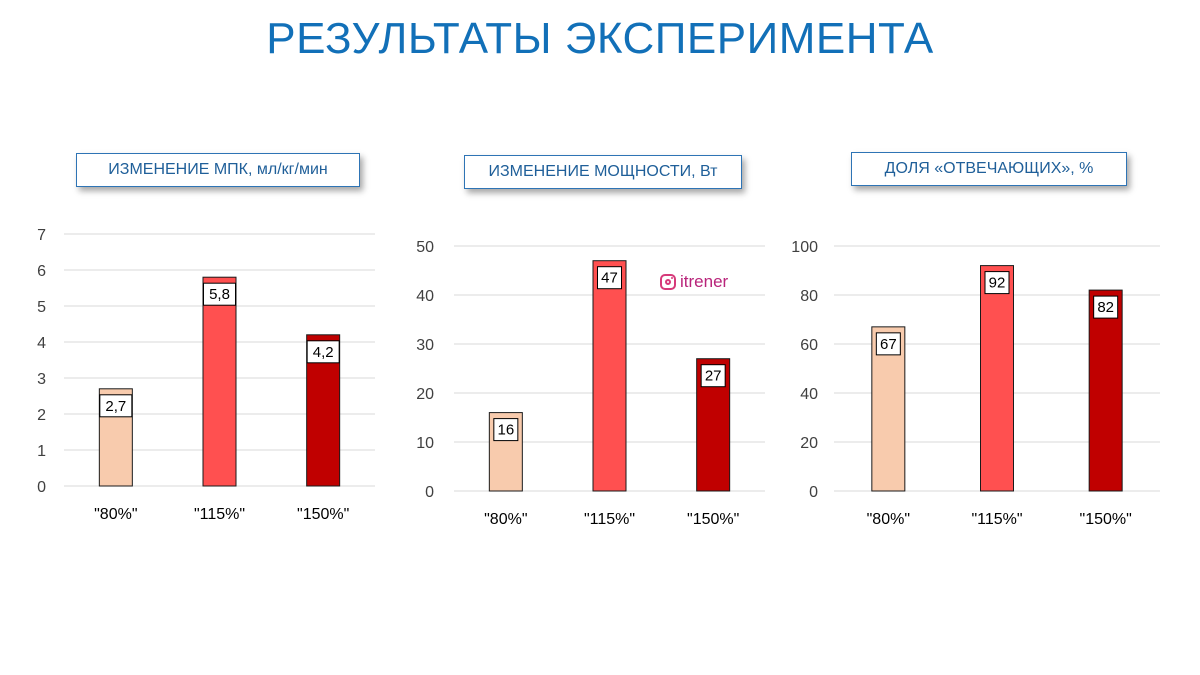 Image resolution: width=1200 pixels, height=675 pixels. What do you see at coordinates (809, 296) in the screenshot?
I see `y-tick-label: 80` at bounding box center [809, 296].